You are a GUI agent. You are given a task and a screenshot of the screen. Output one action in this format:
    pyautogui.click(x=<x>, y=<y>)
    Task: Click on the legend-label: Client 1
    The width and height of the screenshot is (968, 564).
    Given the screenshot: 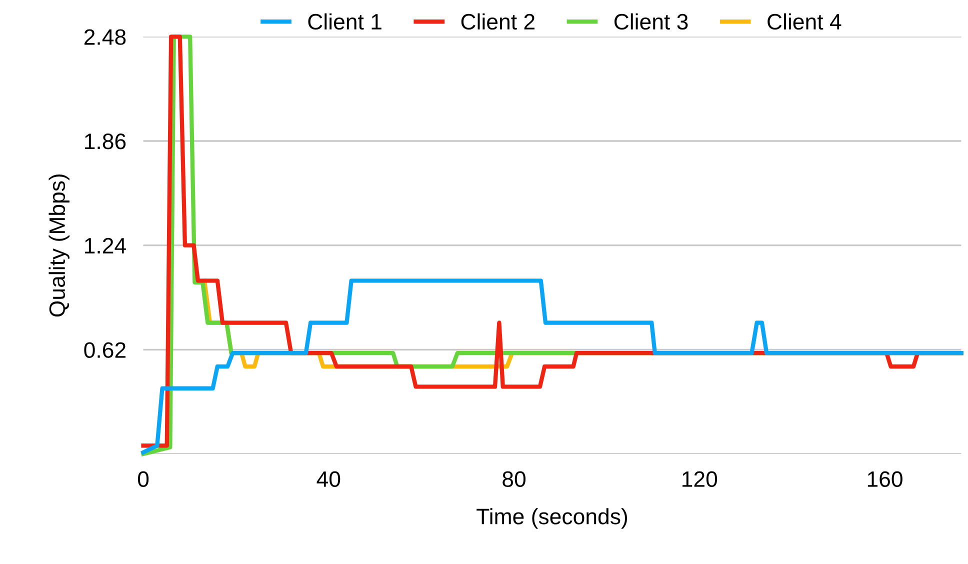 What is the action you would take?
    pyautogui.click(x=345, y=21)
    